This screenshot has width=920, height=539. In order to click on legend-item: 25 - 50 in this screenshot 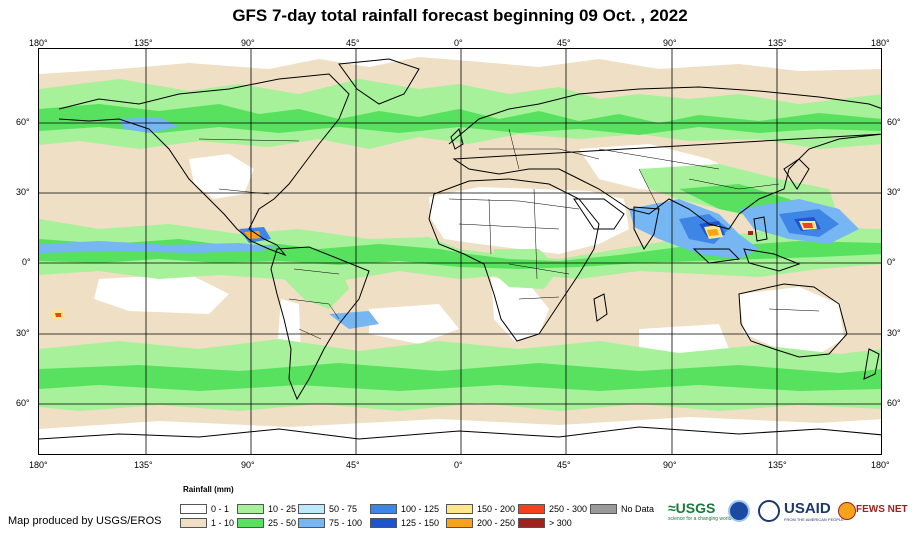, I will do `click(266, 522)`.